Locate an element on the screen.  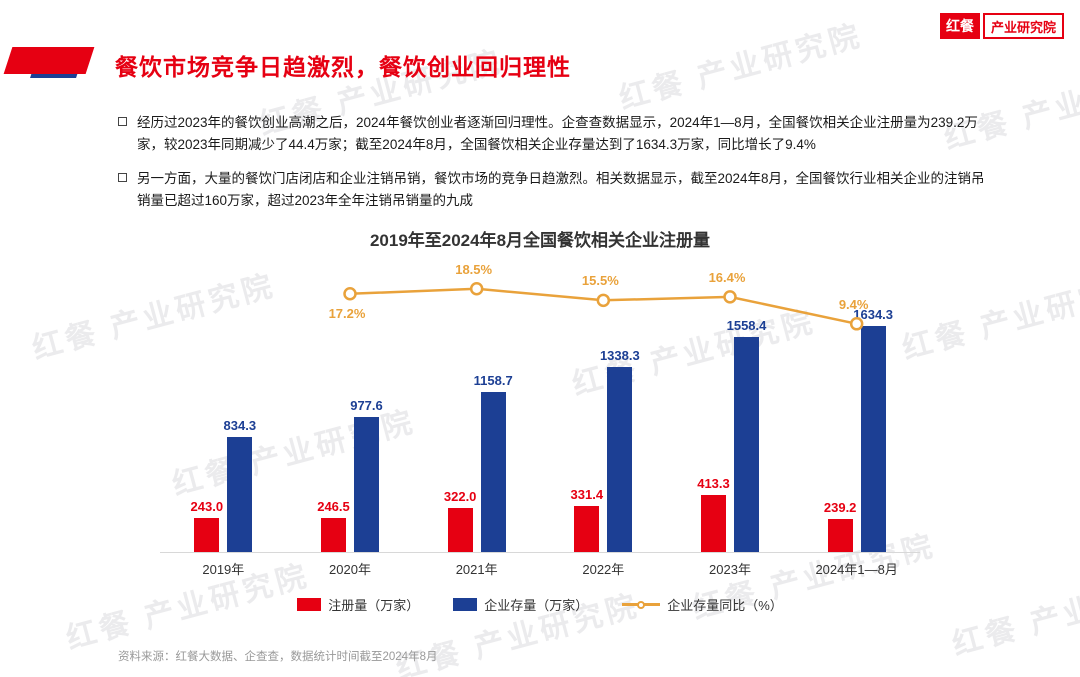
yoy-value-label: 16.4% is located at coordinates (727, 277).